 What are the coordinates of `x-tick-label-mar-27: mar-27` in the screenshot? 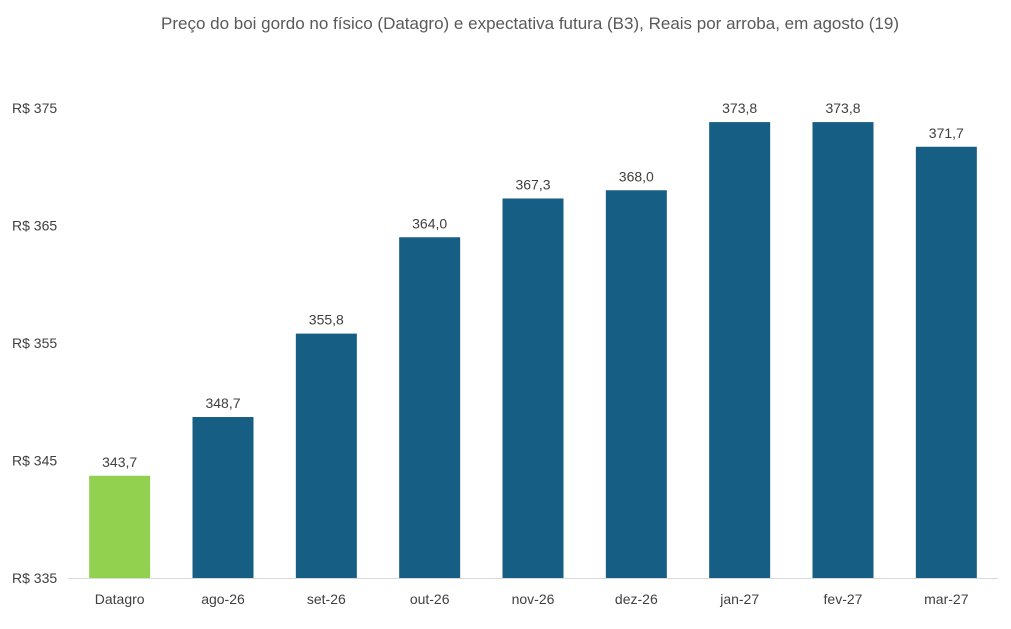 It's located at (946, 599).